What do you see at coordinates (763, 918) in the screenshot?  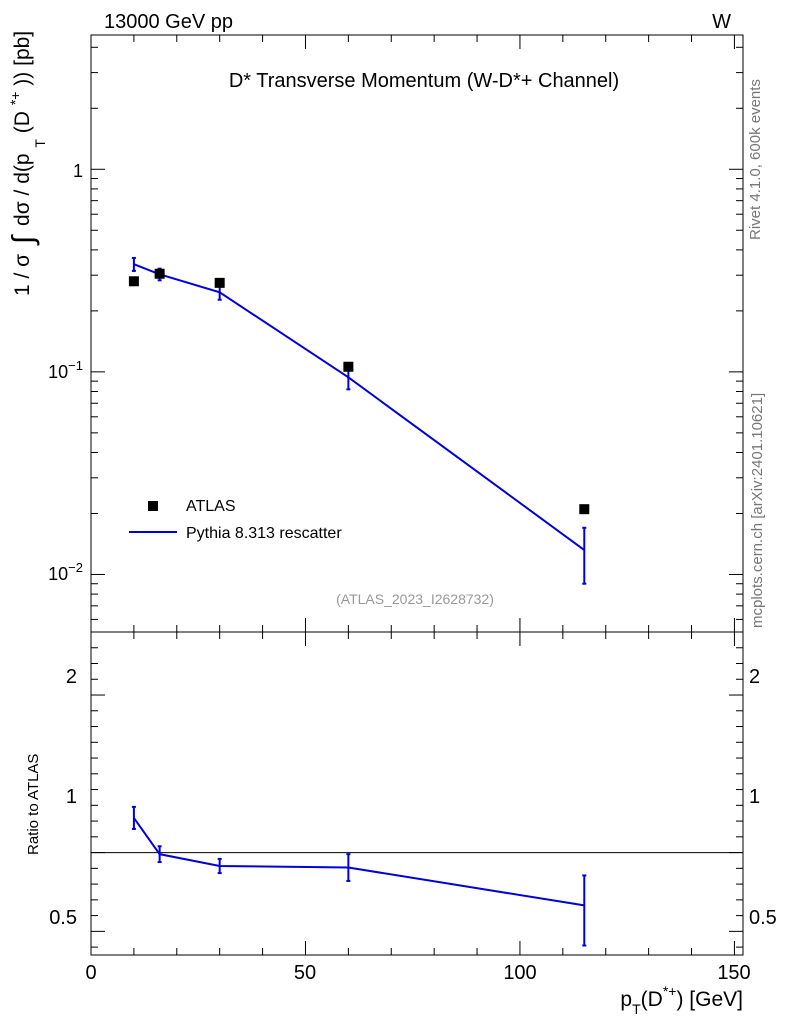 I see `ratio-ytick-right-0.5: 0.5` at bounding box center [763, 918].